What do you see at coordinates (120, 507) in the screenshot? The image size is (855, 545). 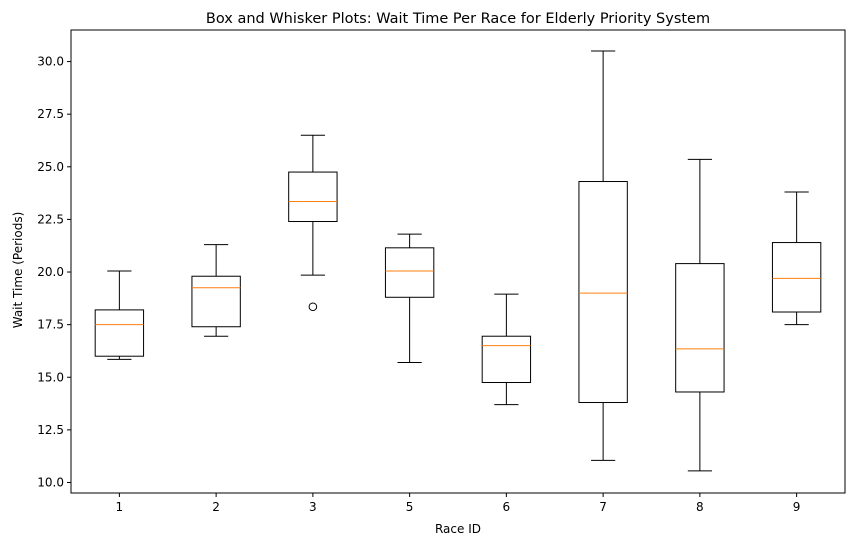 I see `x-tick-label-1: 1` at bounding box center [120, 507].